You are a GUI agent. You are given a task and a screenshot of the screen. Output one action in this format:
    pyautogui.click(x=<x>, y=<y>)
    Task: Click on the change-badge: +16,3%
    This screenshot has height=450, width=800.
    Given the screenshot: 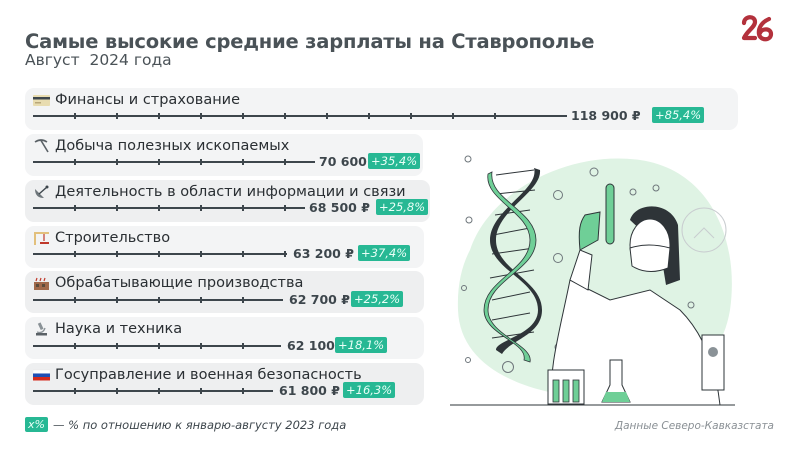 What is the action you would take?
    pyautogui.click(x=369, y=390)
    